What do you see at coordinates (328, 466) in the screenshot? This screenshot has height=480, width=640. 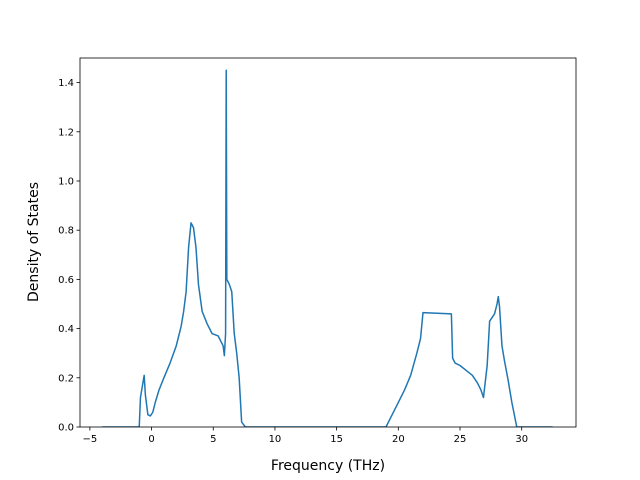 I see `x-axis-label: Frequency (THz)` at bounding box center [328, 466].